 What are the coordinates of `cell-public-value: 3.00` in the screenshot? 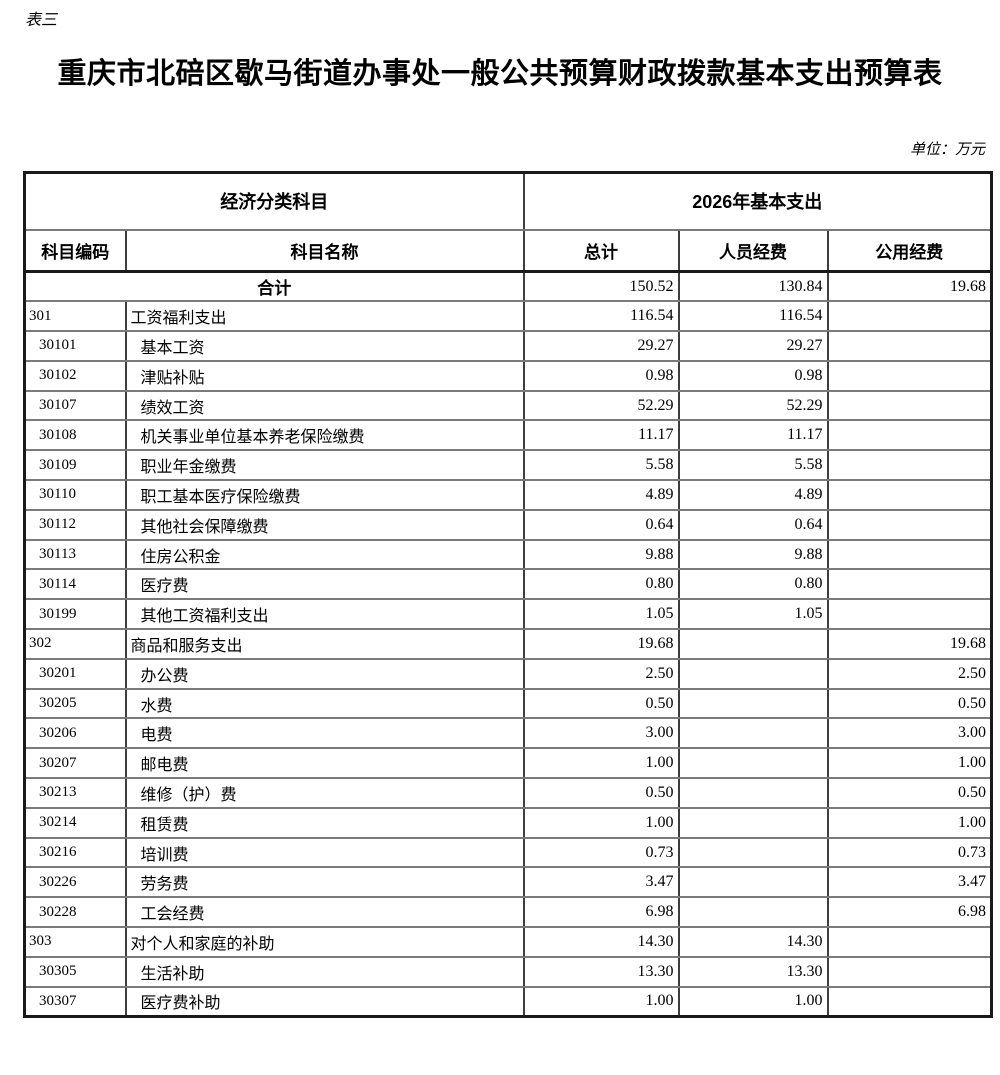 It's located at (909, 733).